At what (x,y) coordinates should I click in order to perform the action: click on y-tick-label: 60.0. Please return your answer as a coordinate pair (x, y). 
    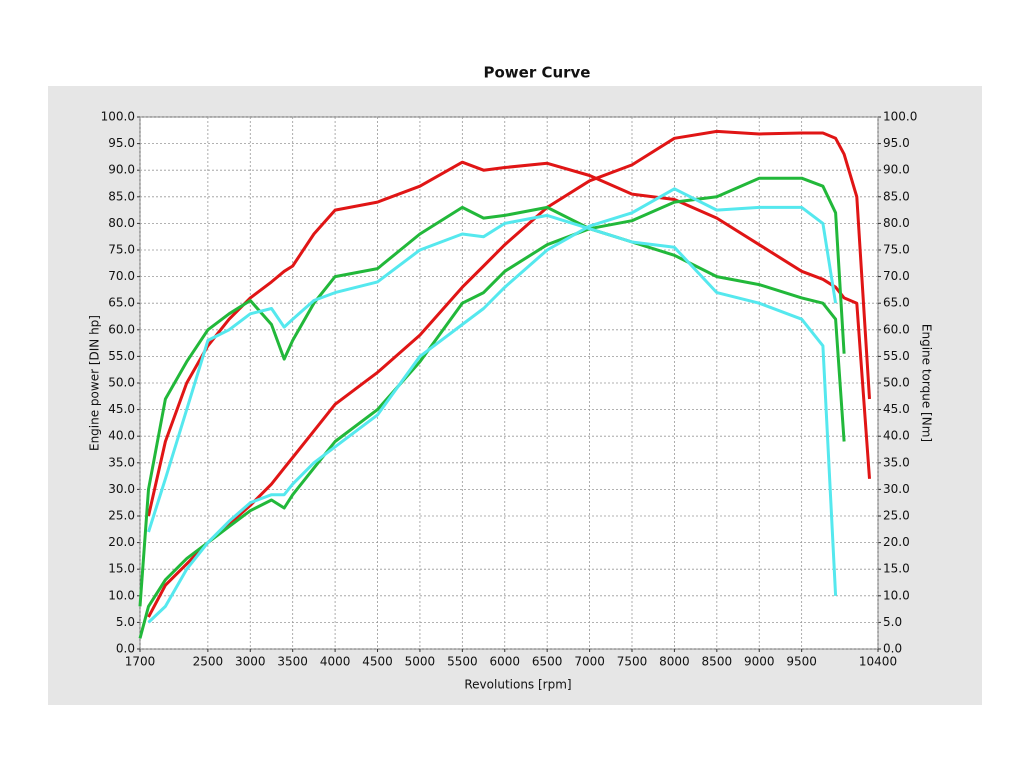
    Looking at the image, I should click on (121, 329).